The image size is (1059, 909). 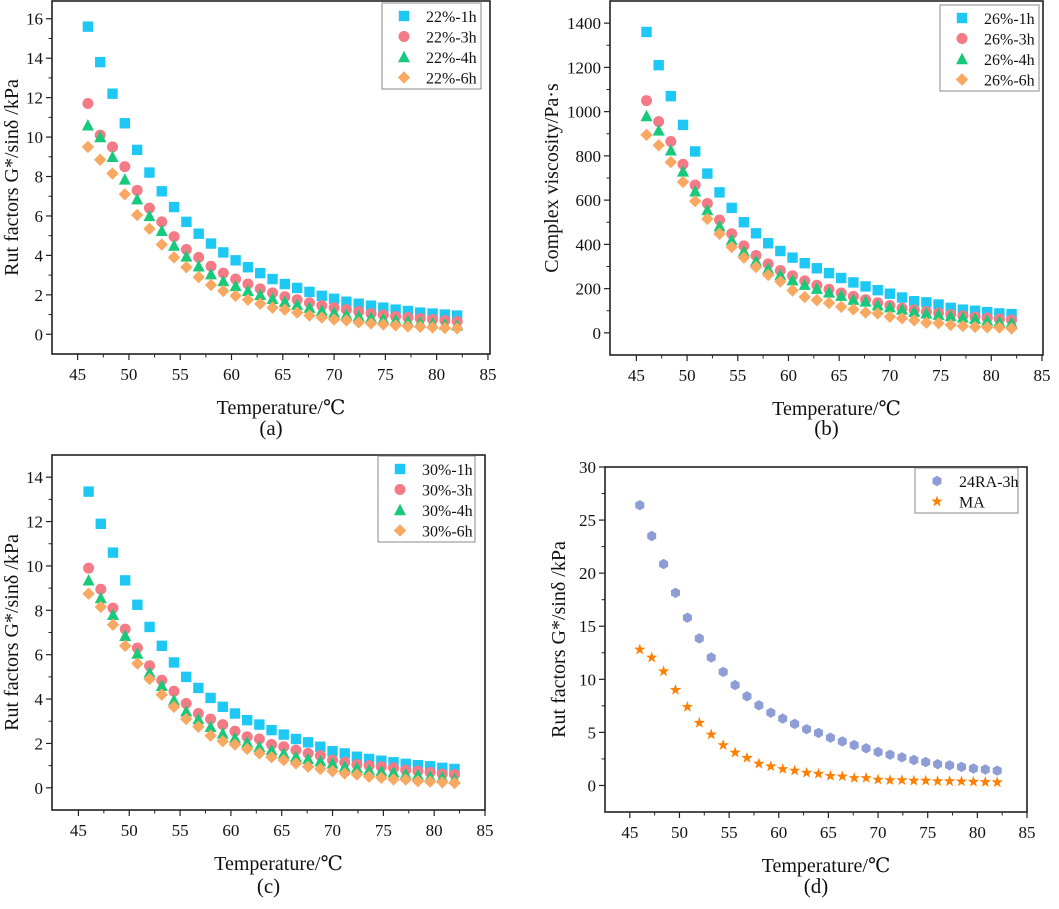 I want to click on series-22%-1h, so click(x=272, y=171).